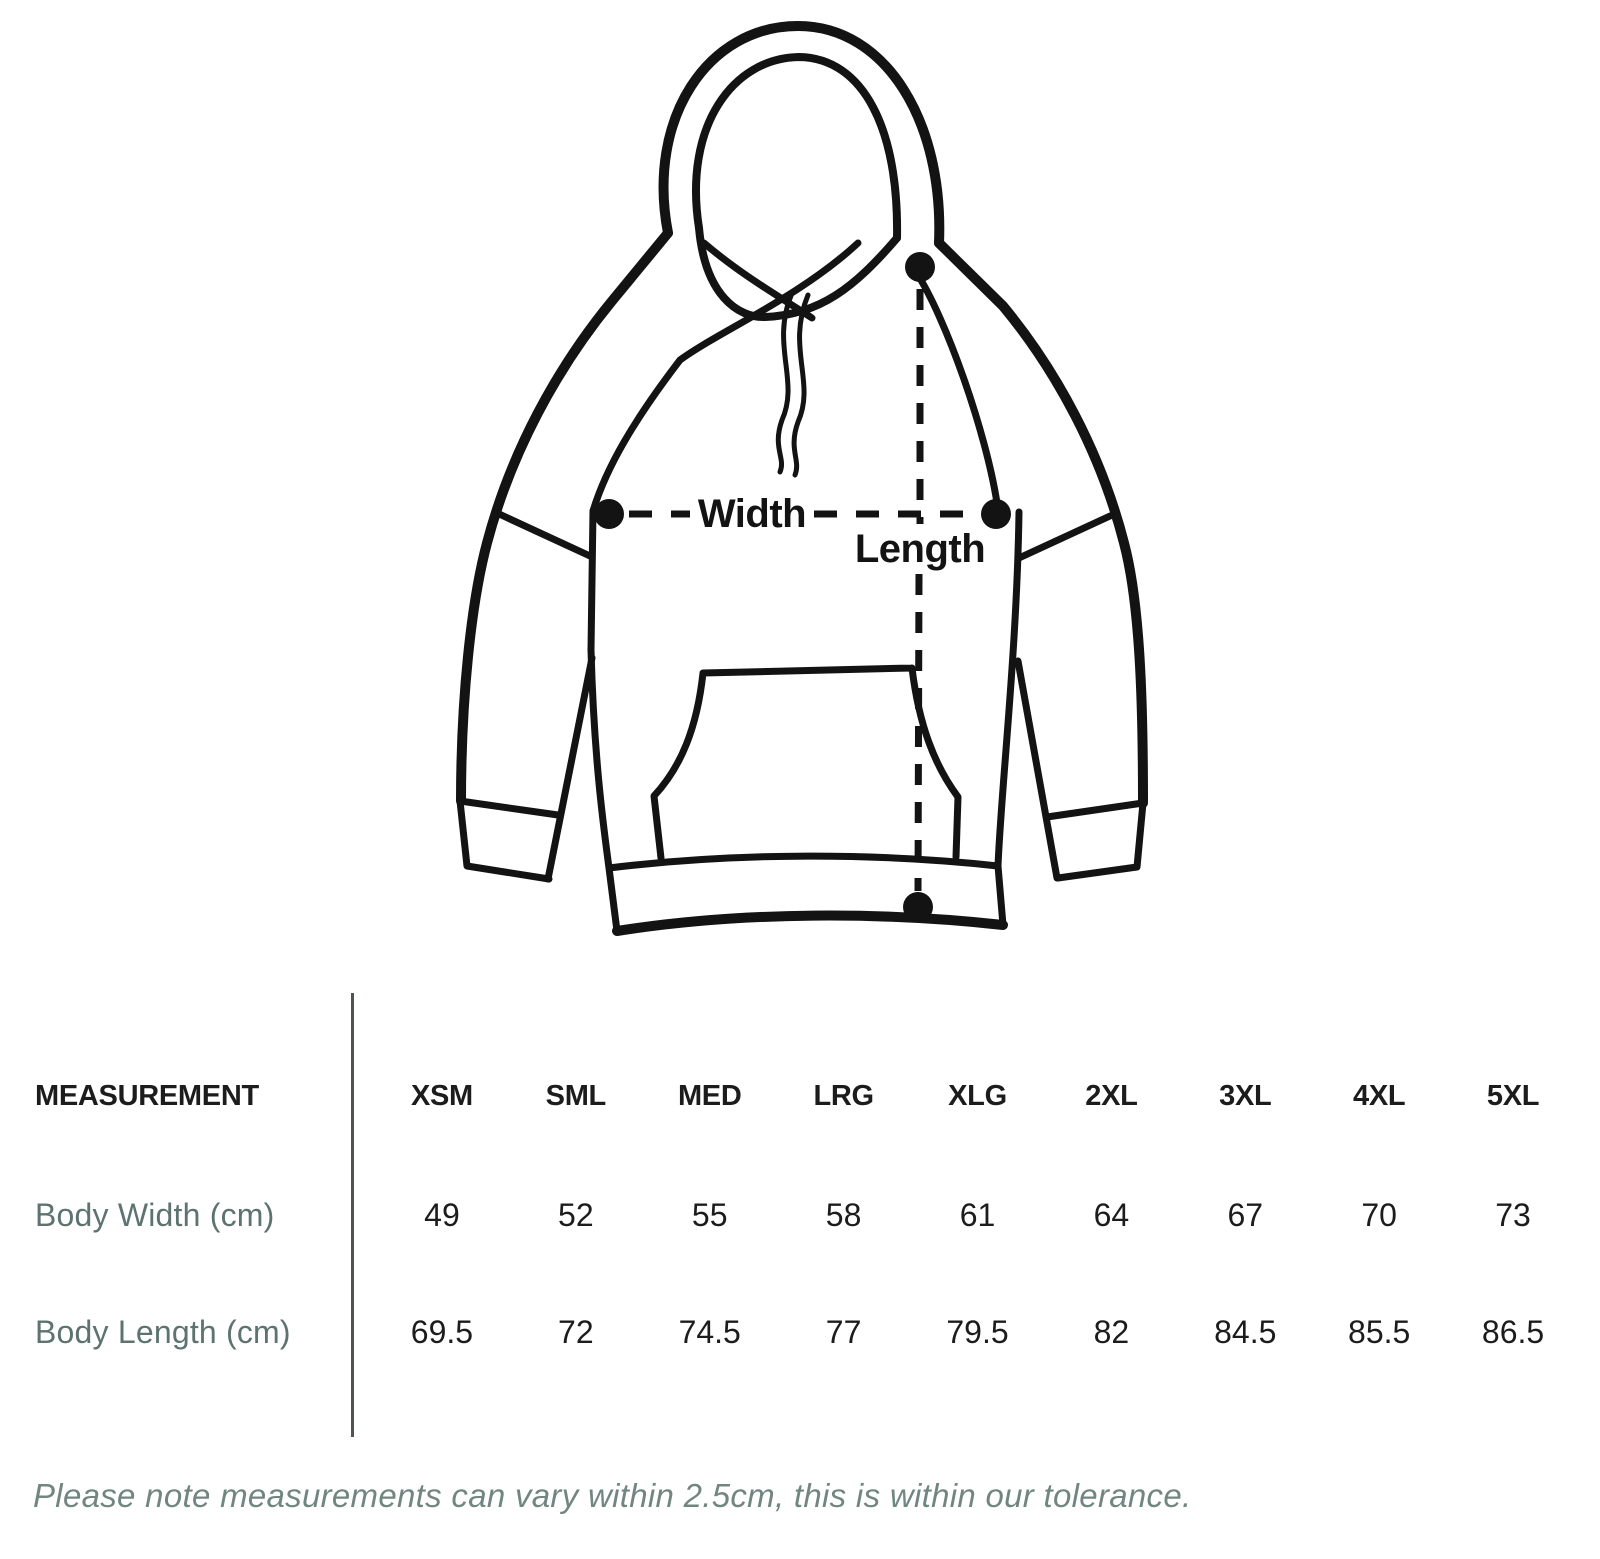  I want to click on cuff-left, so click(509, 840).